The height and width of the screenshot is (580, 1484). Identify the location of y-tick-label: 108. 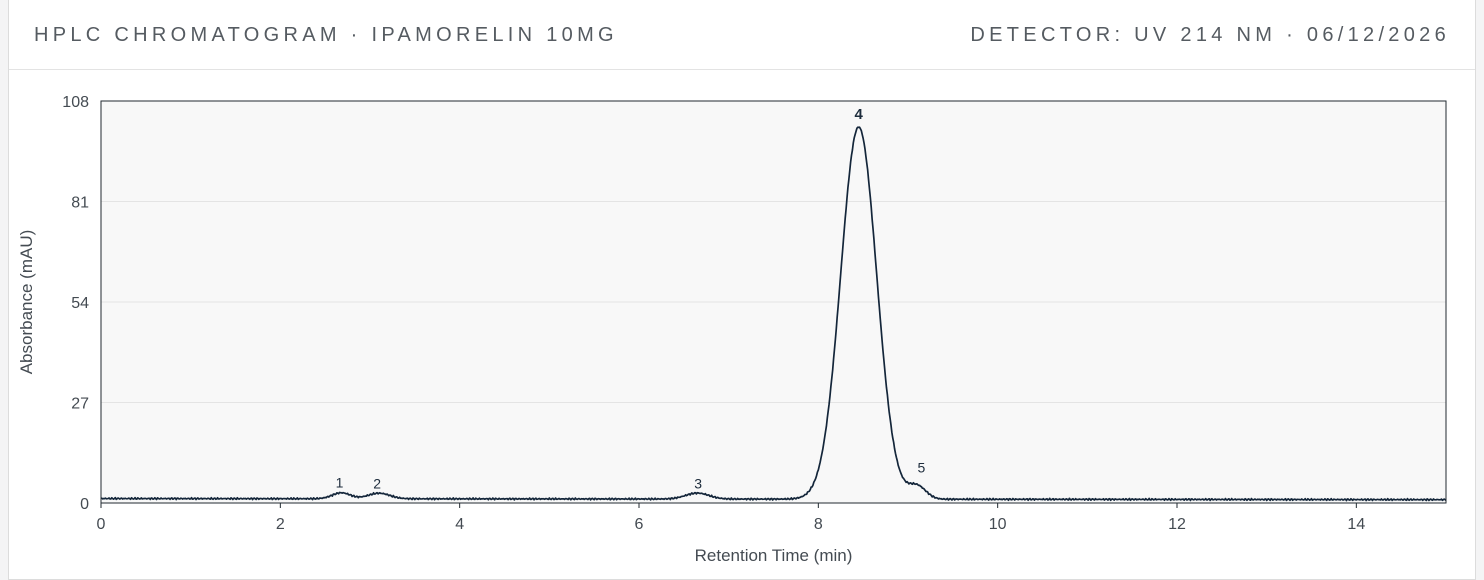
(75, 102).